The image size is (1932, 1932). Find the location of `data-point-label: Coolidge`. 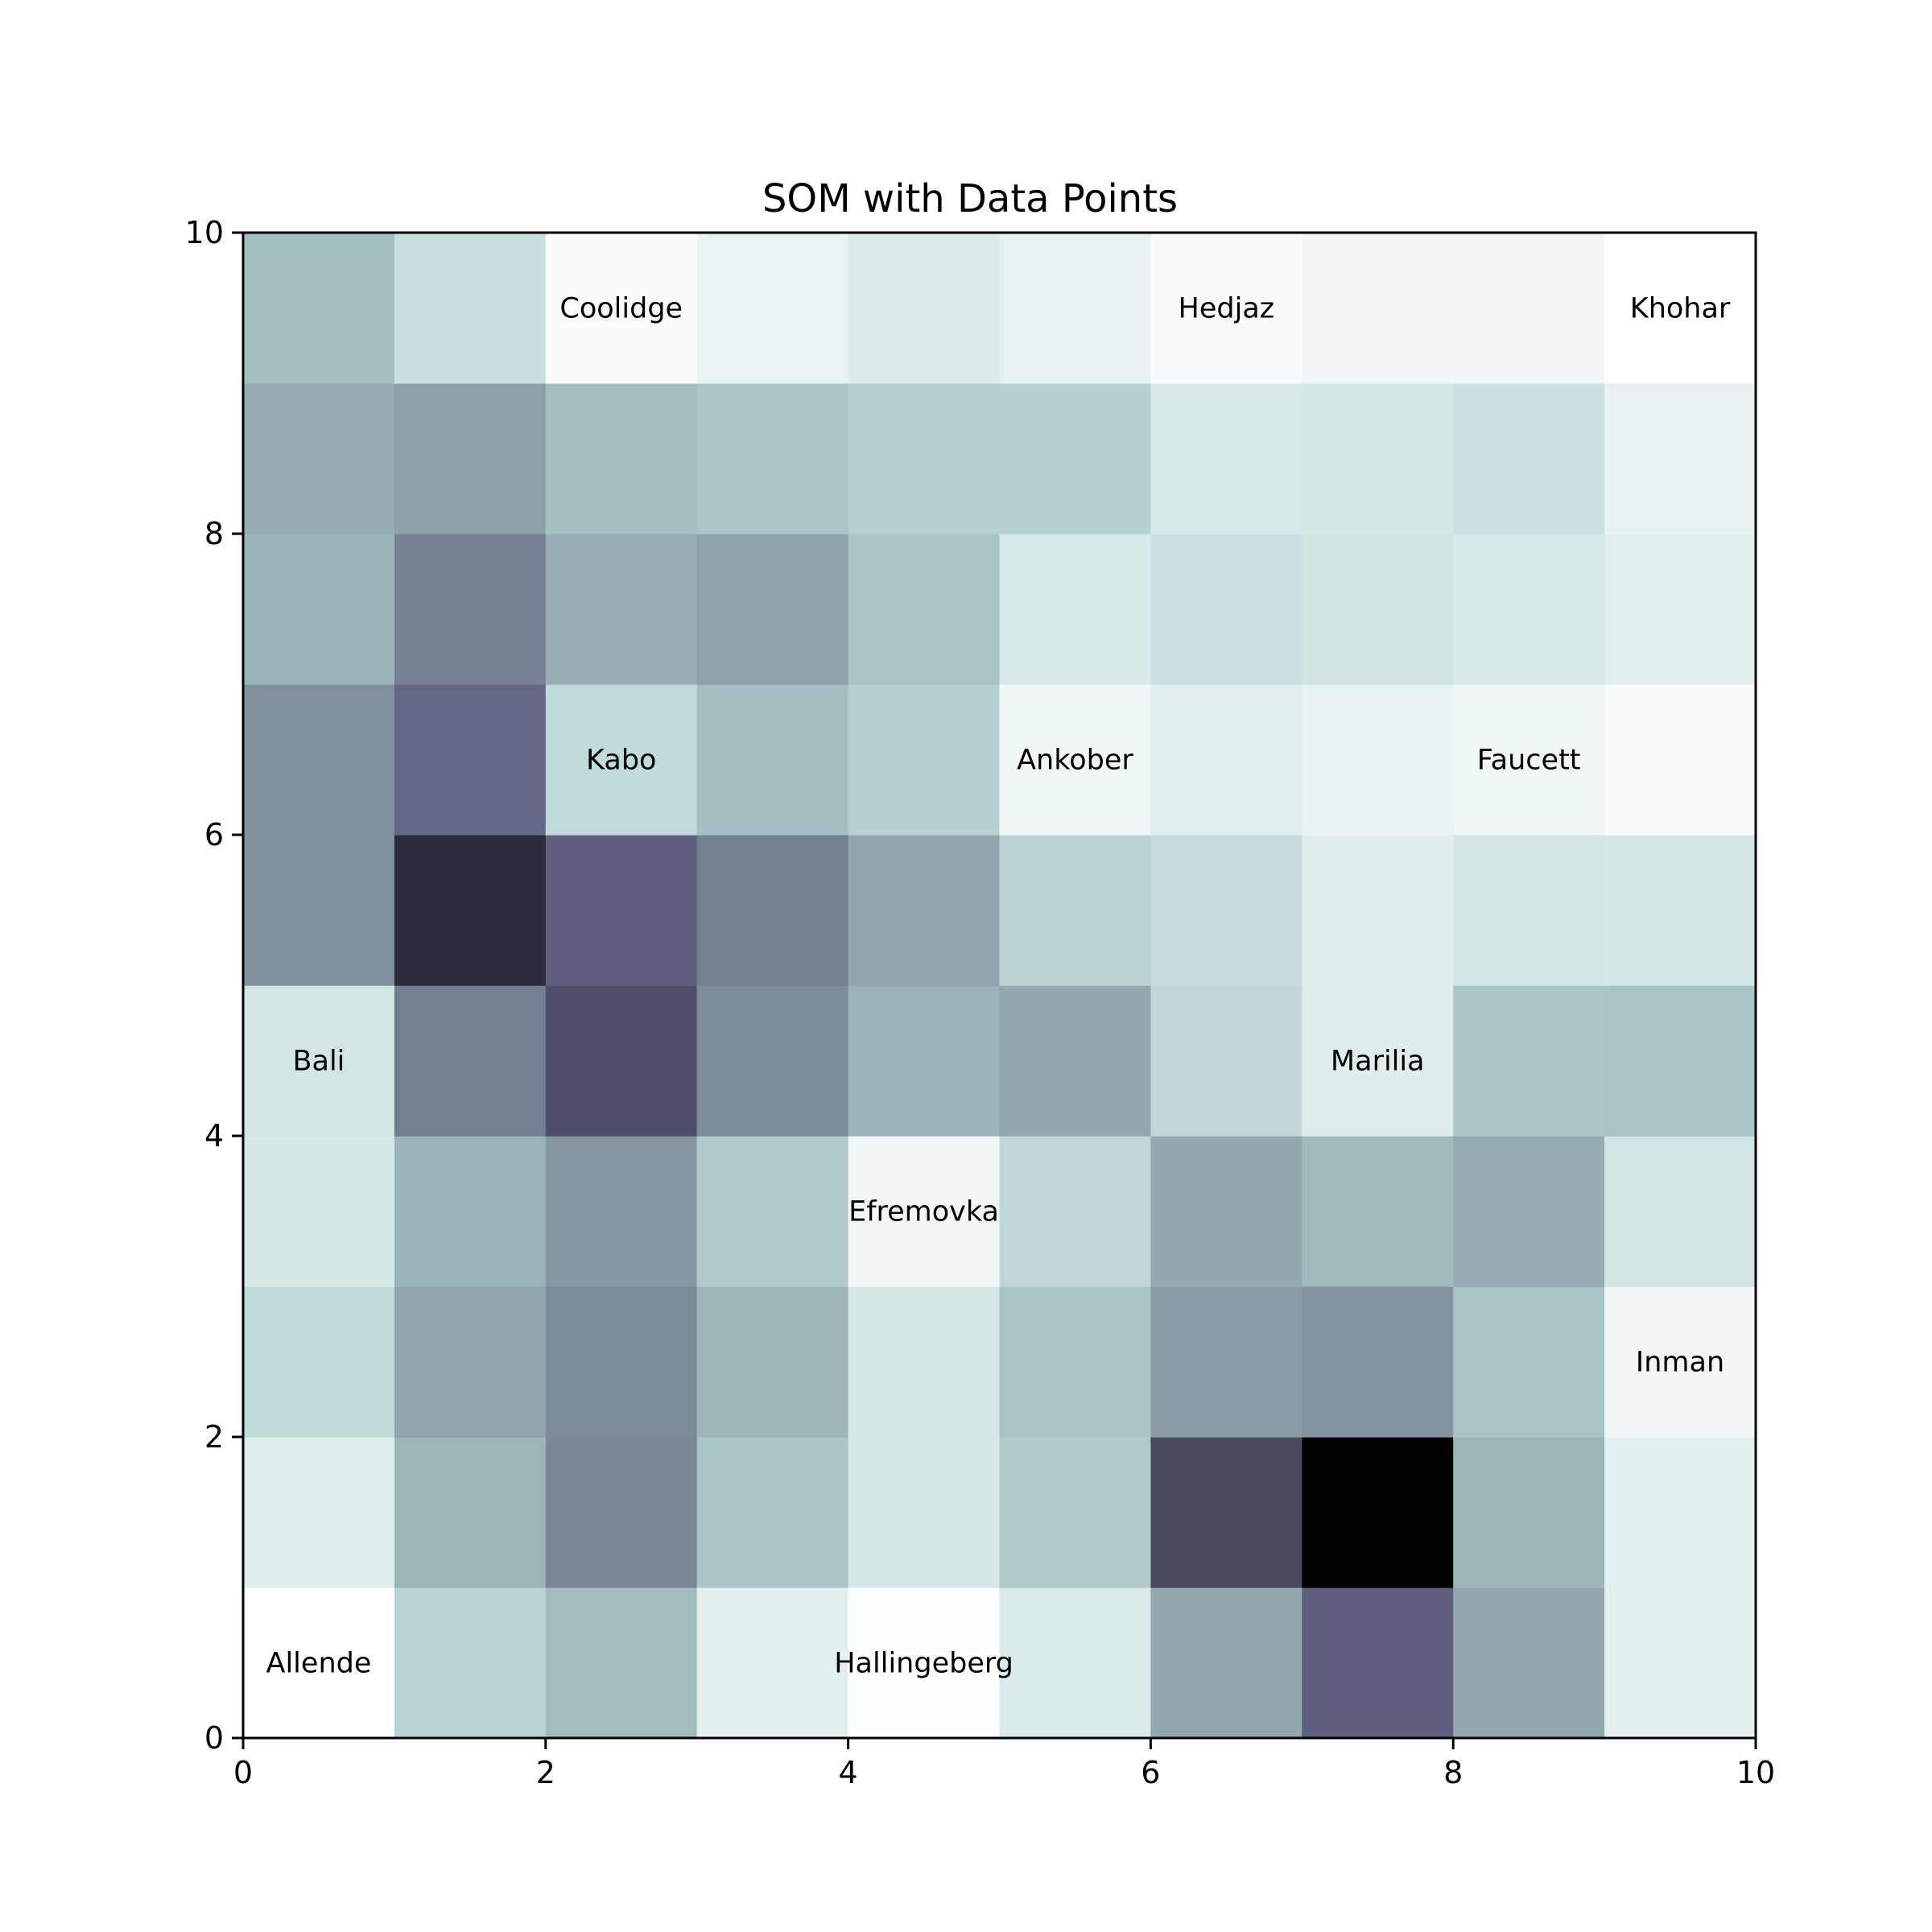

data-point-label: Coolidge is located at coordinates (621, 309).